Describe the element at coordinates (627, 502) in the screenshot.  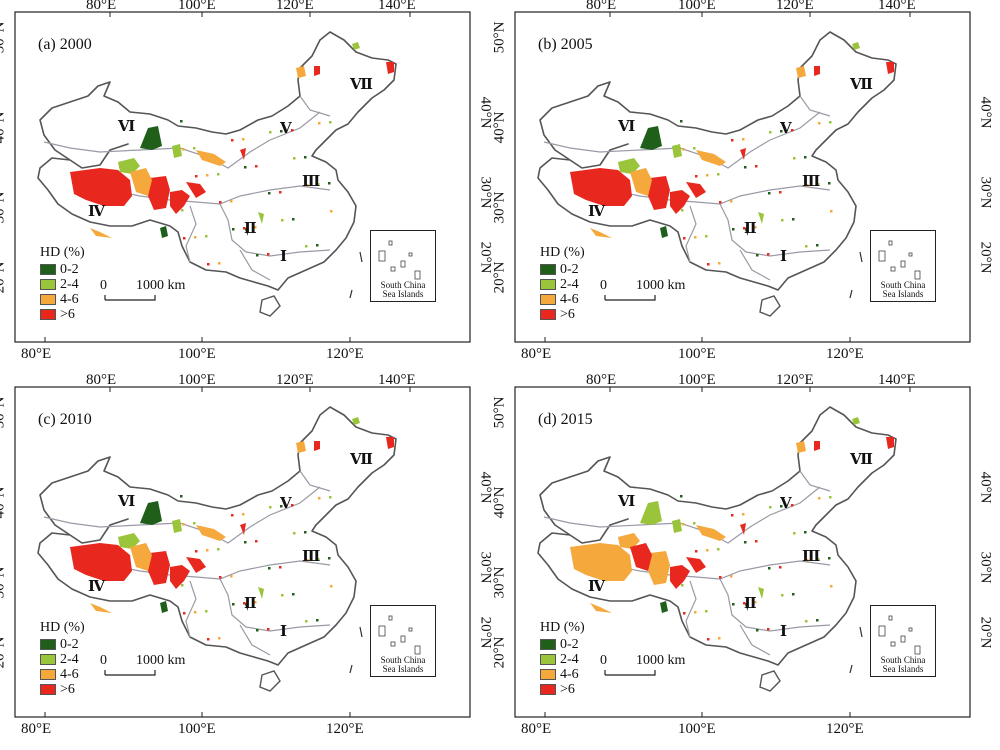
I see `region-label: Ⅵ` at that location.